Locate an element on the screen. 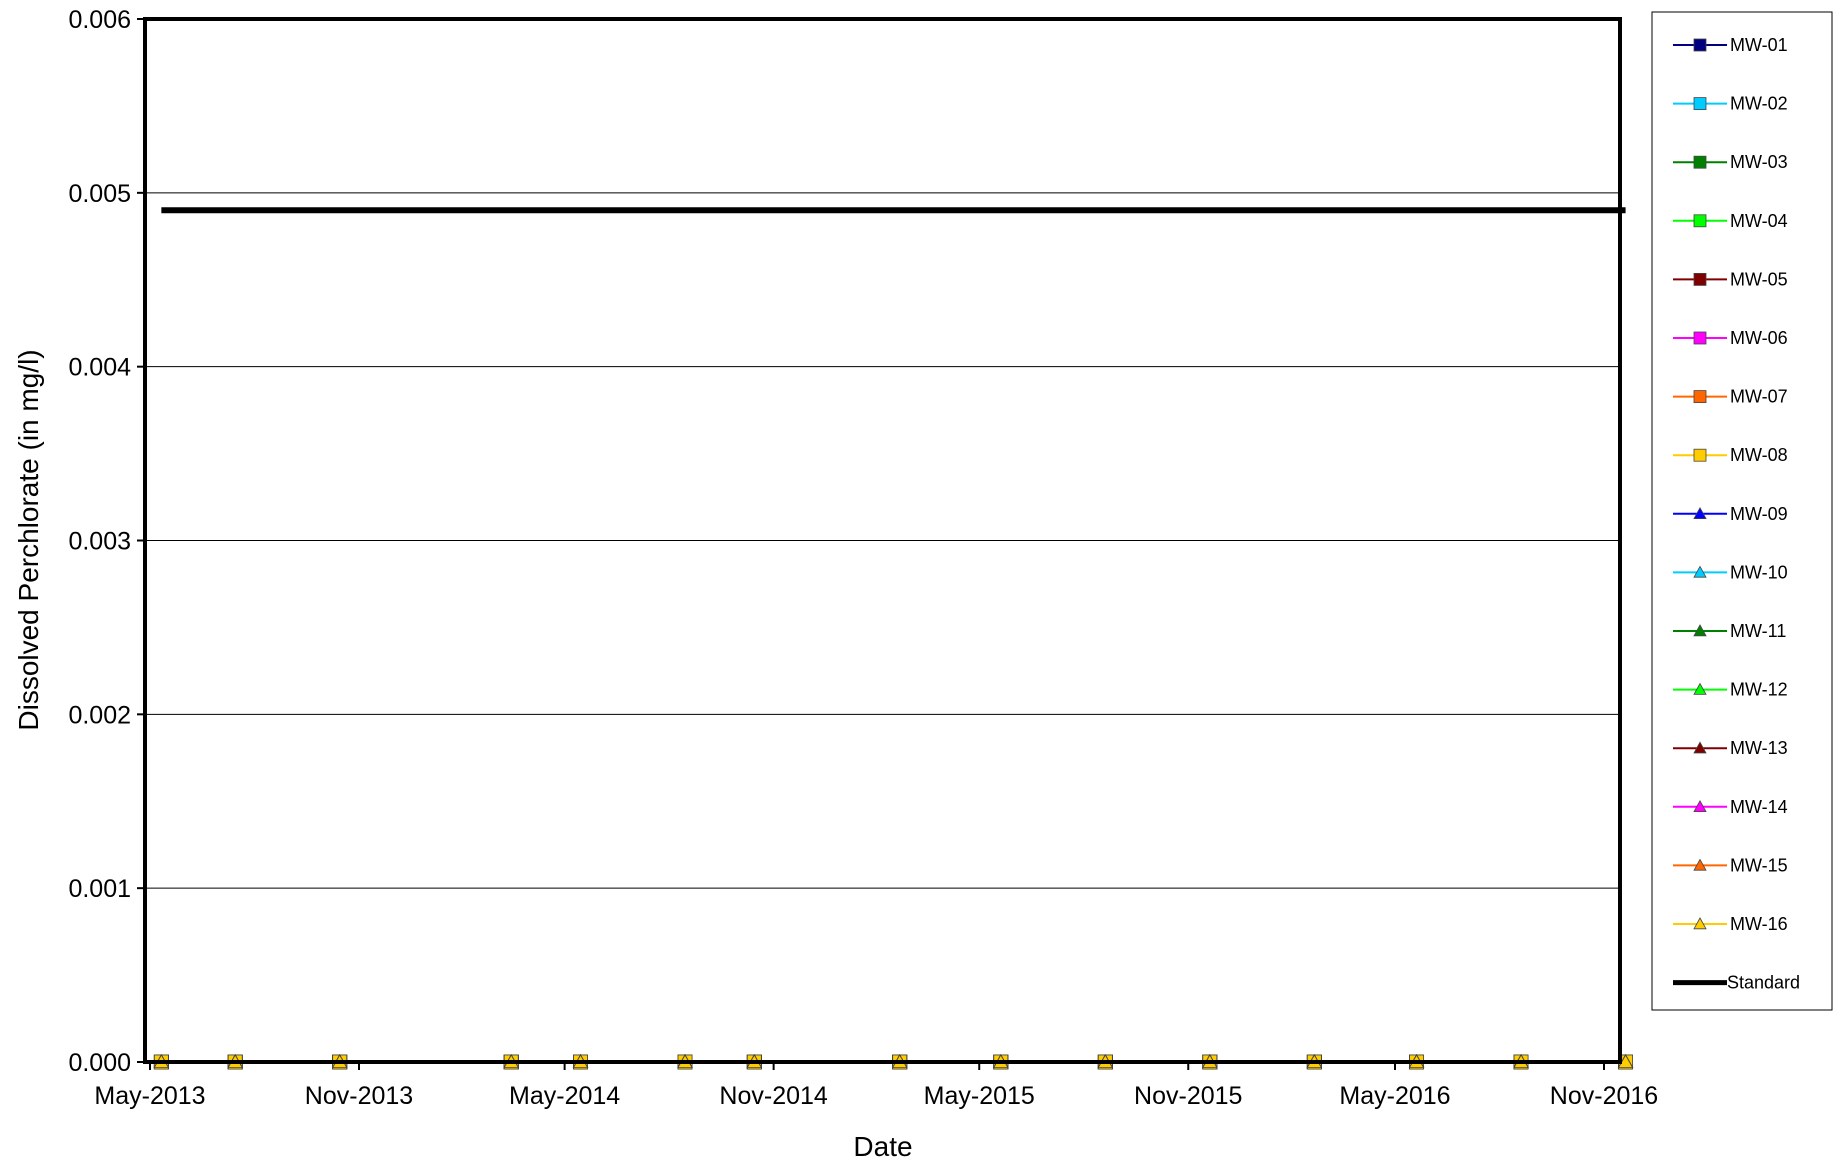  legend-label: MW-12 is located at coordinates (1759, 690).